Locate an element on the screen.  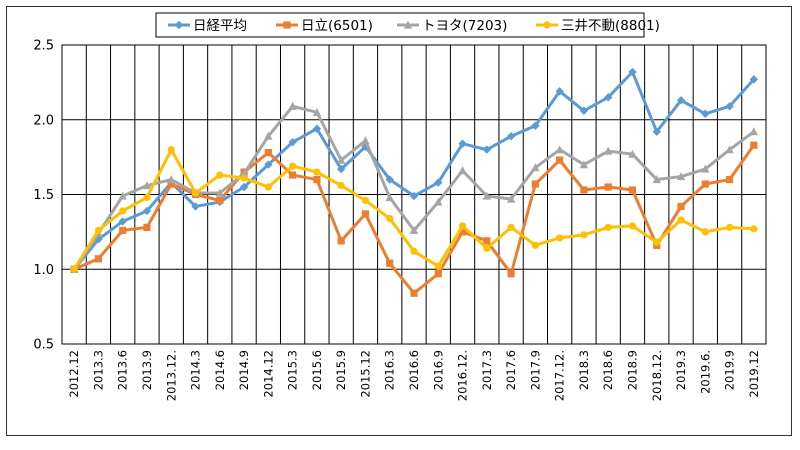
legend-label: 三井不動(8801) is located at coordinates (610, 26).